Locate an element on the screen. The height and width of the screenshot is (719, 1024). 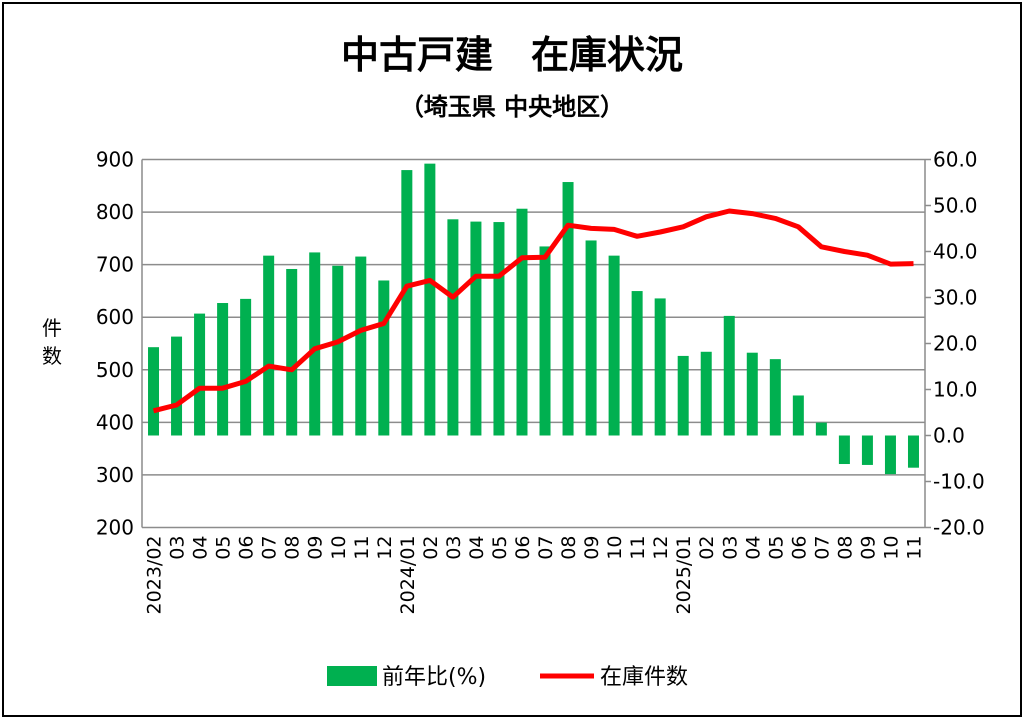
y-axis-label-char: 数 is located at coordinates (52, 356).